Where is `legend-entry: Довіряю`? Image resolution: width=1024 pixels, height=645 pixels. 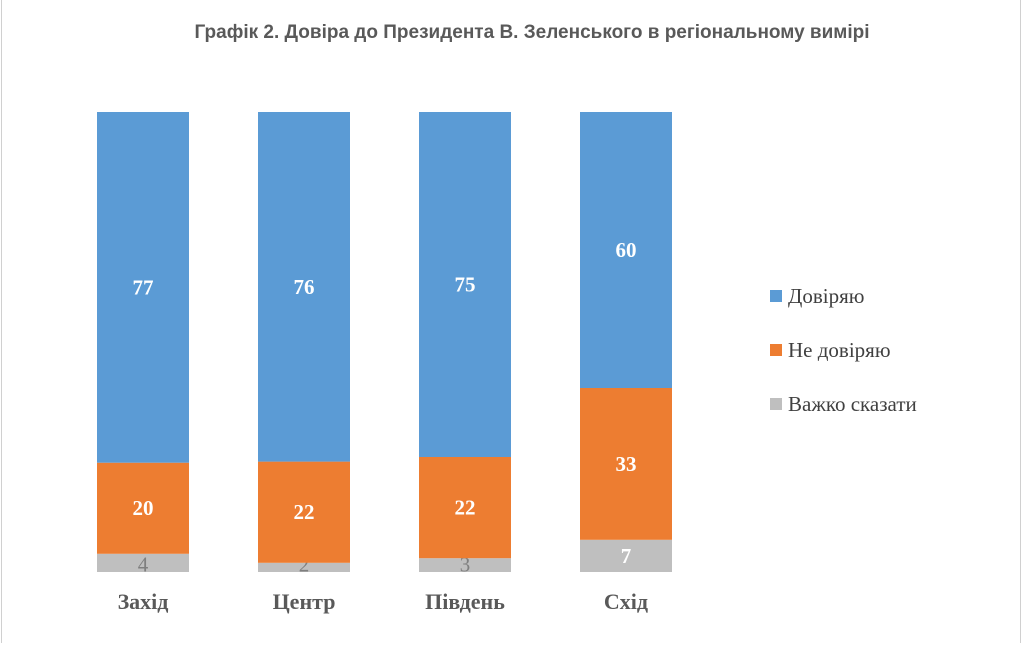
legend-entry: Довіряю is located at coordinates (826, 296).